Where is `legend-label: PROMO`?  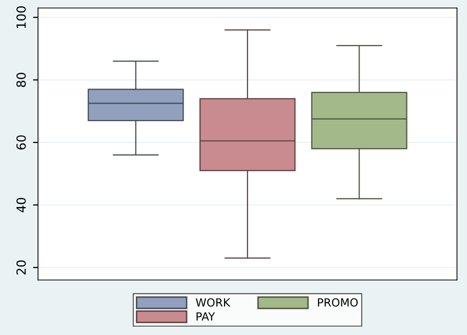 legend-label: PROMO is located at coordinates (338, 302).